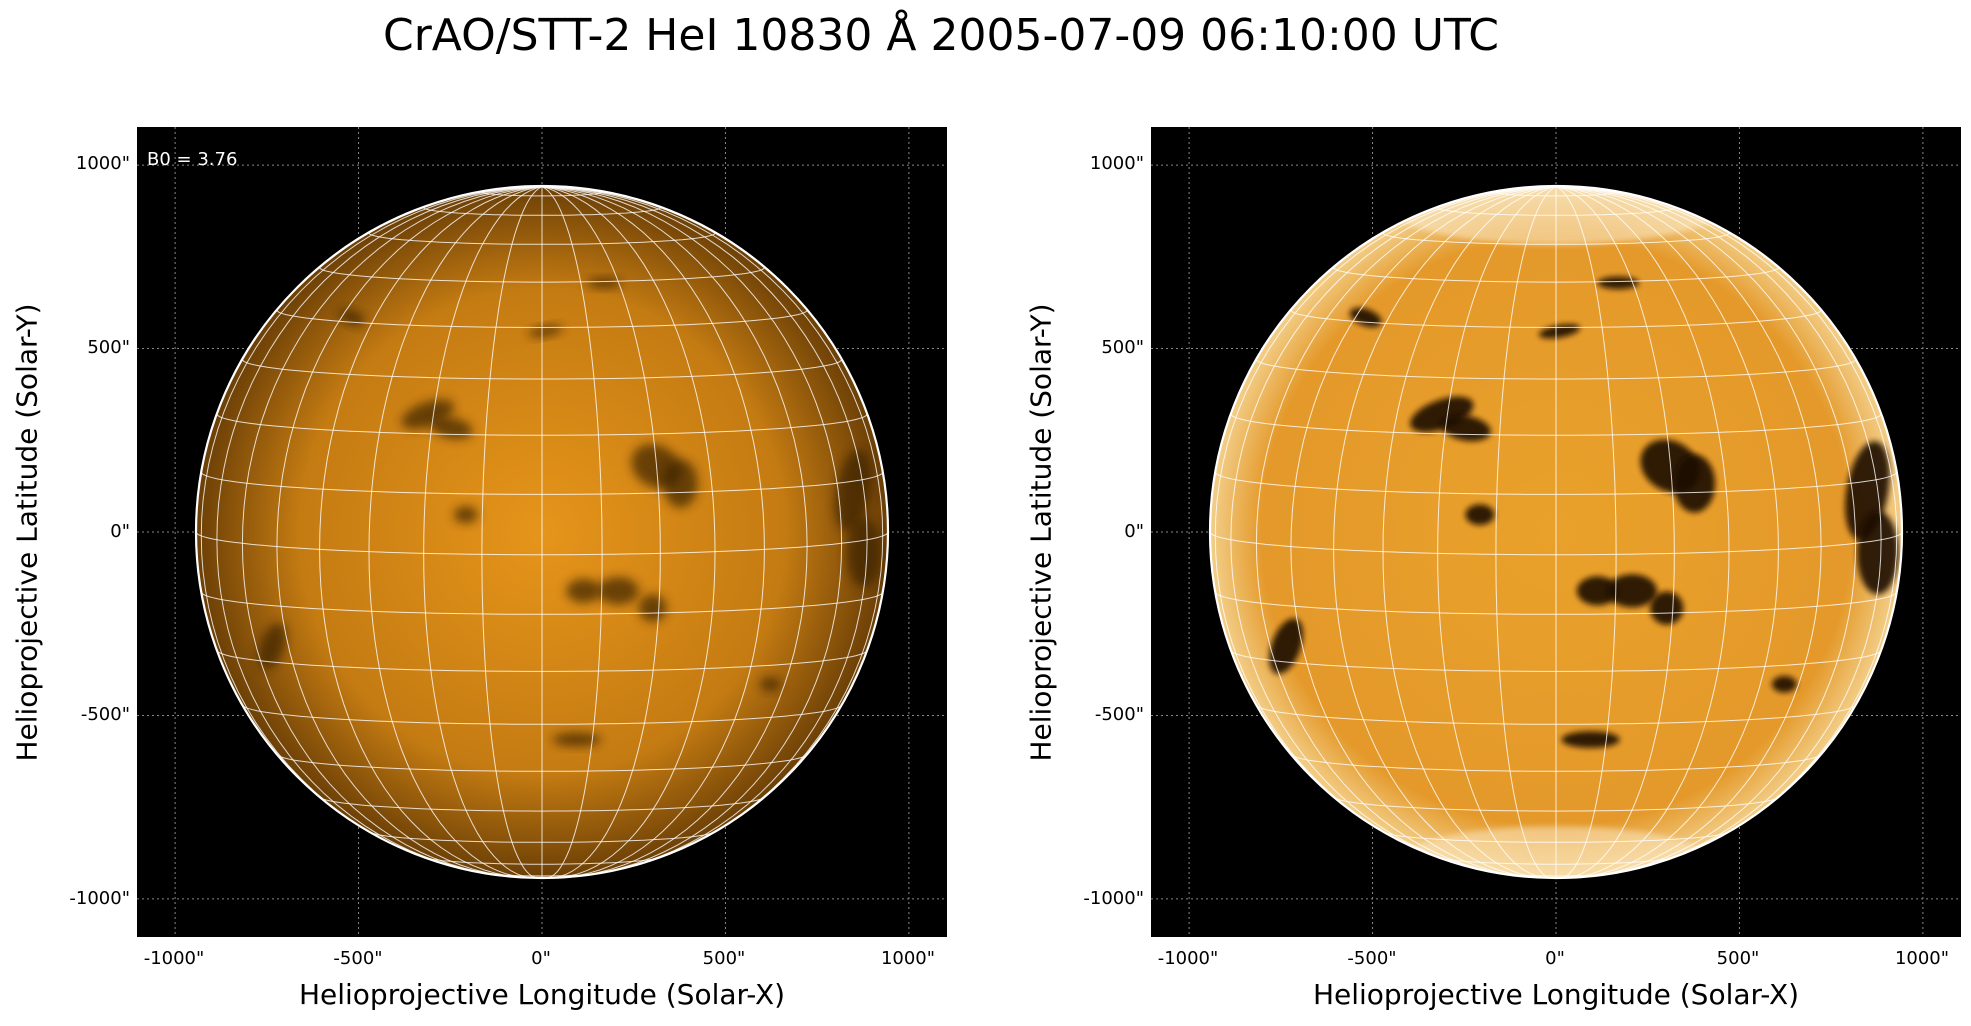  I want to click on left-y-axis-label: Helioprojective Latitude (Solar-Y), so click(27, 532).